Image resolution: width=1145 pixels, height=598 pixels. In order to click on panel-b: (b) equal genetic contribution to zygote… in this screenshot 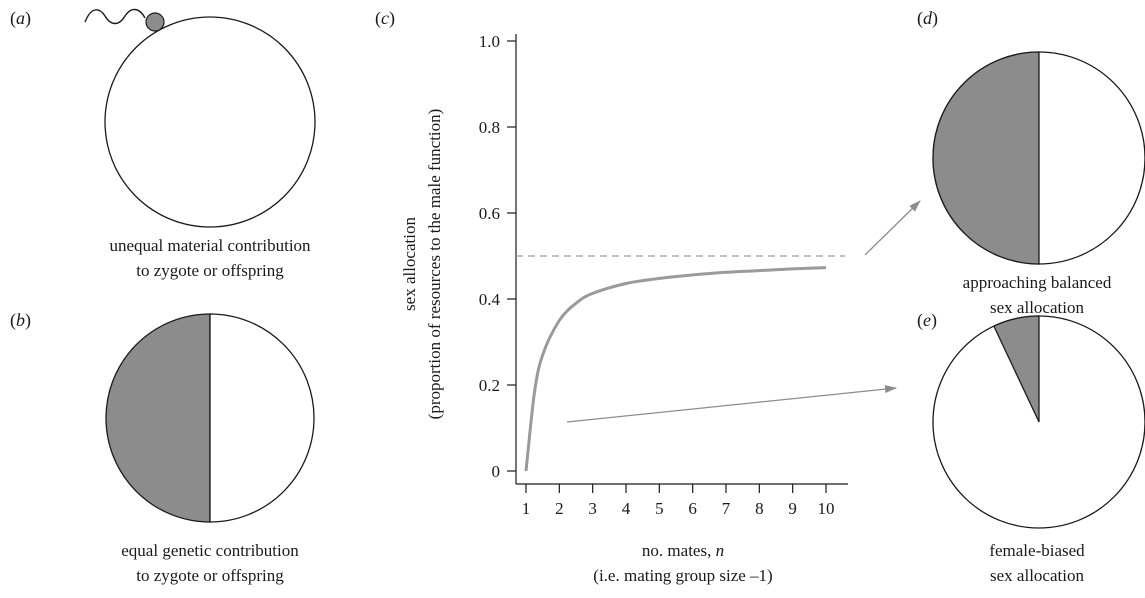, I will do `click(162, 447)`.